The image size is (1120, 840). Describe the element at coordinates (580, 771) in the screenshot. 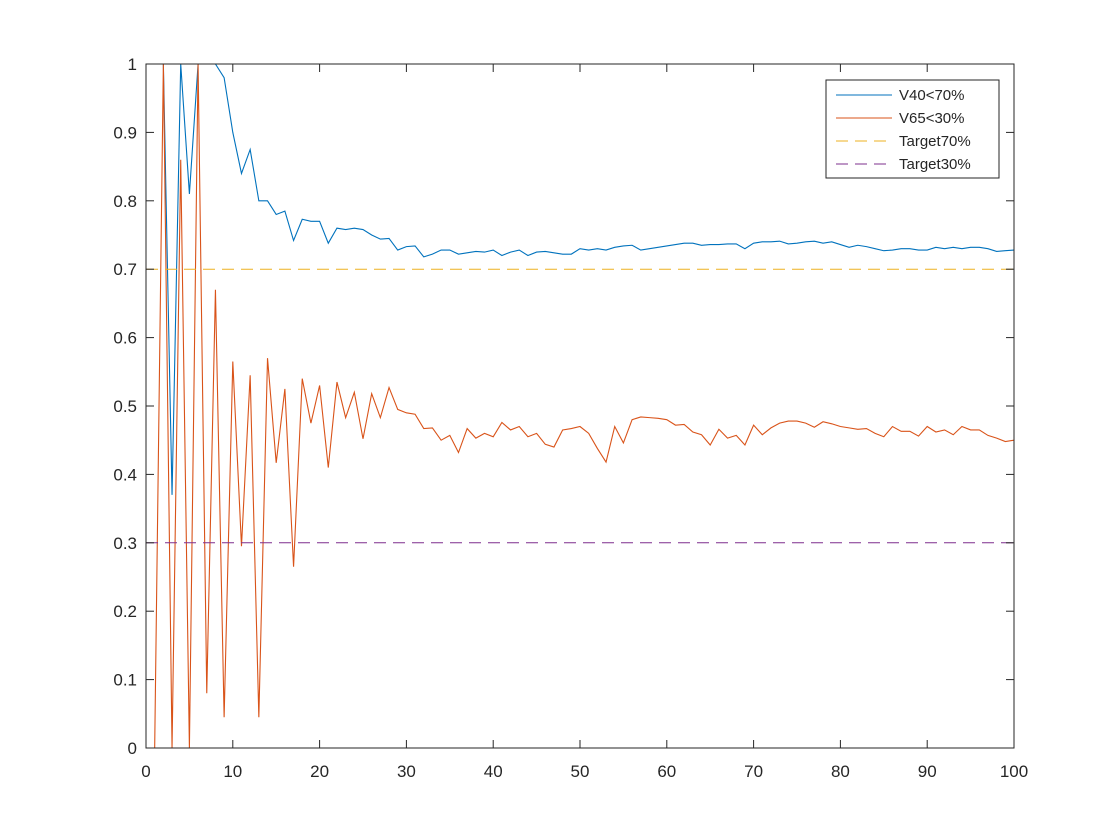

I see `x-tick-label: 50` at that location.